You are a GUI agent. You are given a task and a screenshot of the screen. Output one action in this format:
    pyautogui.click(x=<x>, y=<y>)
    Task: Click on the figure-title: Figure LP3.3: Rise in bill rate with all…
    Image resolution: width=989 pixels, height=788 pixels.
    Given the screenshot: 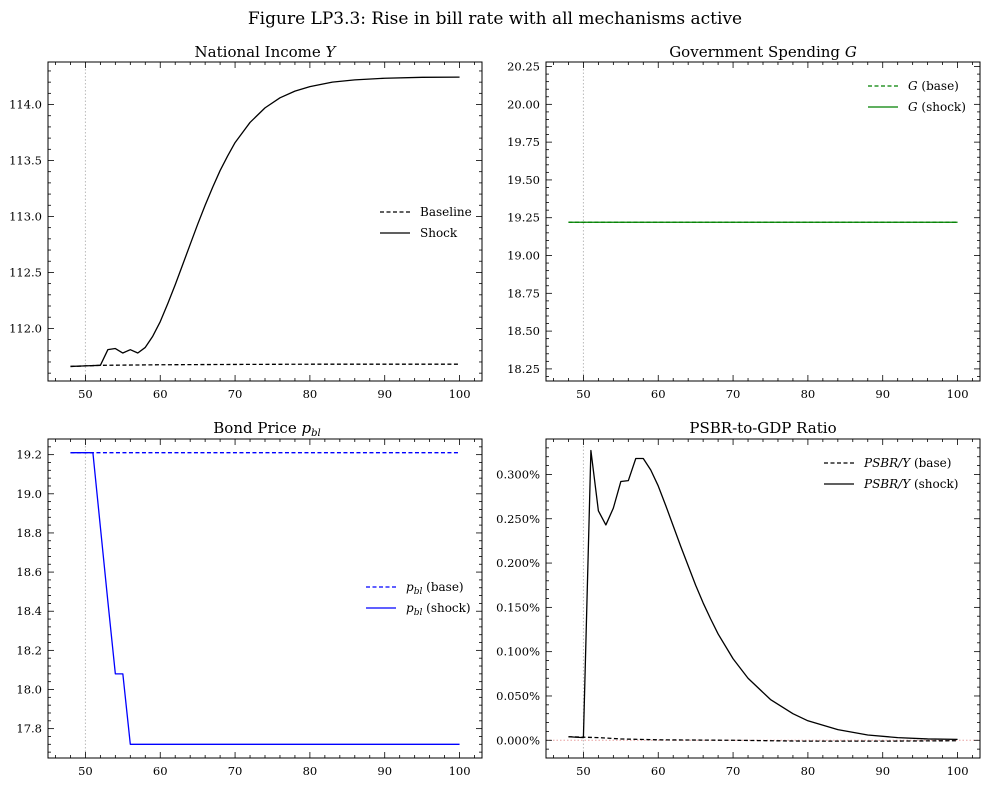 What is the action you would take?
    pyautogui.click(x=495, y=19)
    